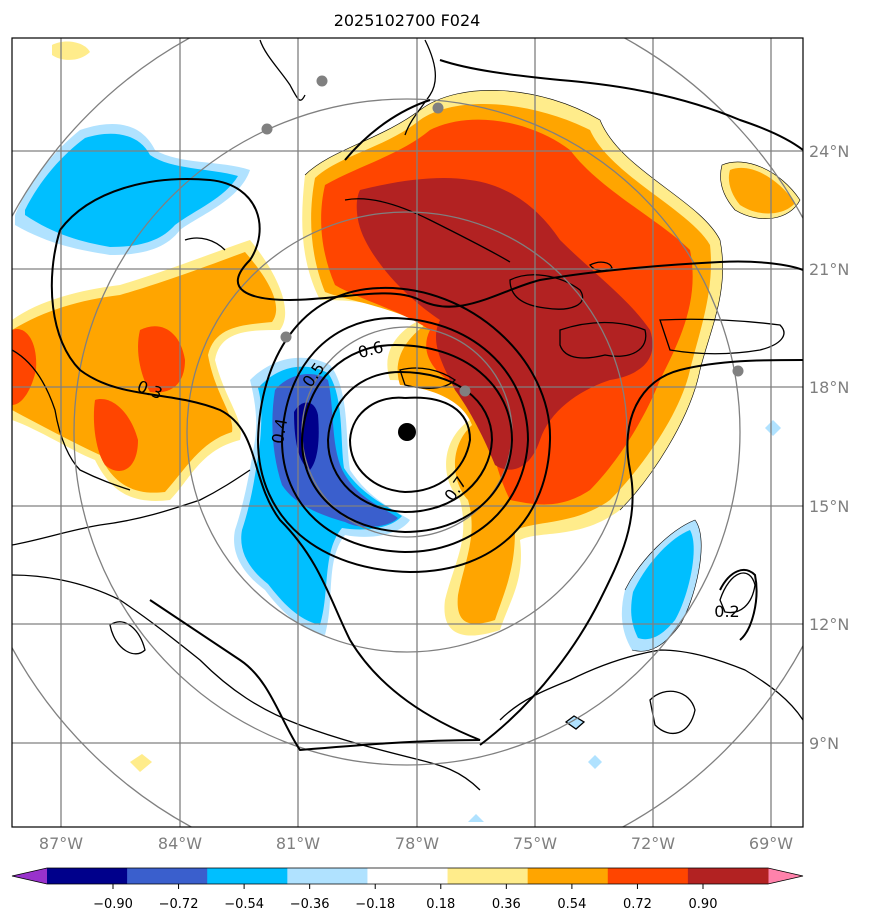  Describe the element at coordinates (375, 904) in the screenshot. I see `colorbar-tick-label: −0.18` at that location.